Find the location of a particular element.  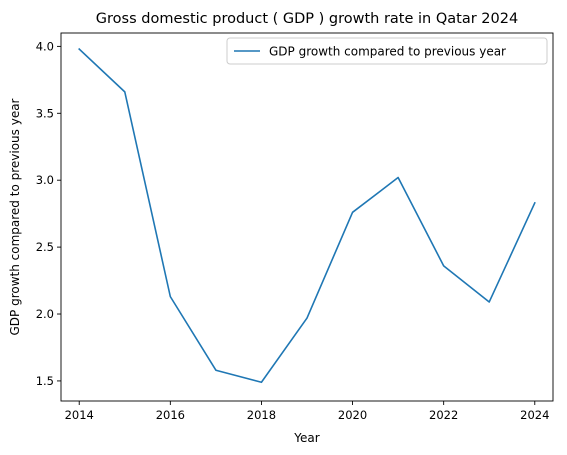

x-tick-label: 2016 is located at coordinates (170, 415).